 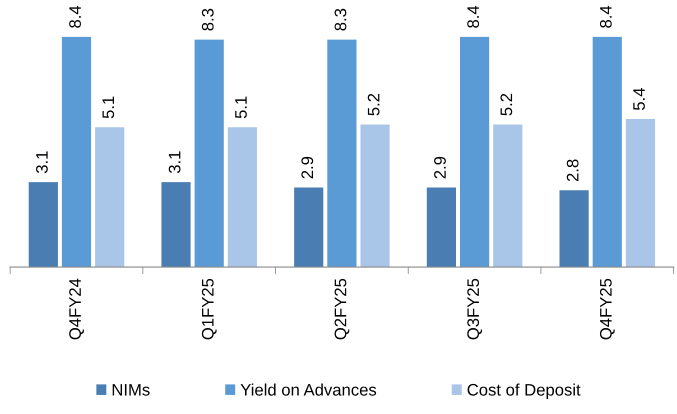 What do you see at coordinates (524, 391) in the screenshot?
I see `legend-label: Cost of Deposit` at bounding box center [524, 391].